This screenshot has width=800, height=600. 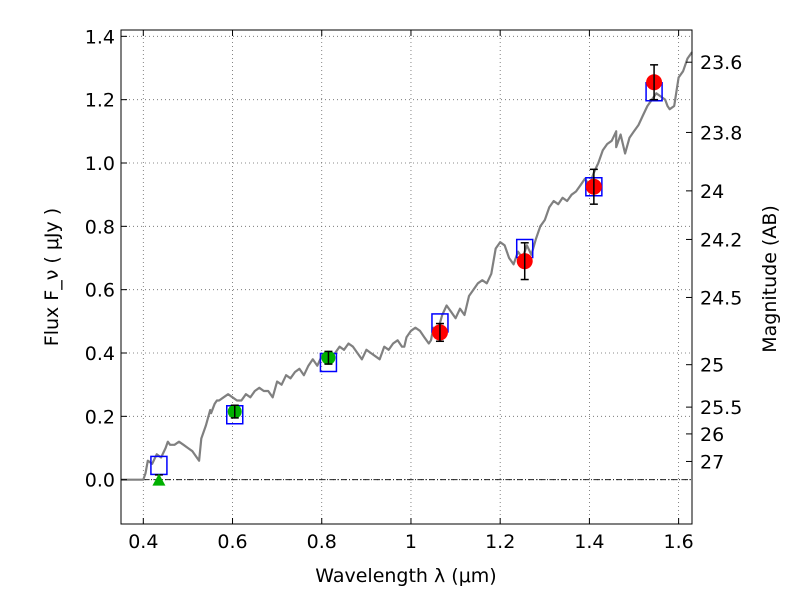 What do you see at coordinates (589, 542) in the screenshot?
I see `x-tick-label: 1.4` at bounding box center [589, 542].